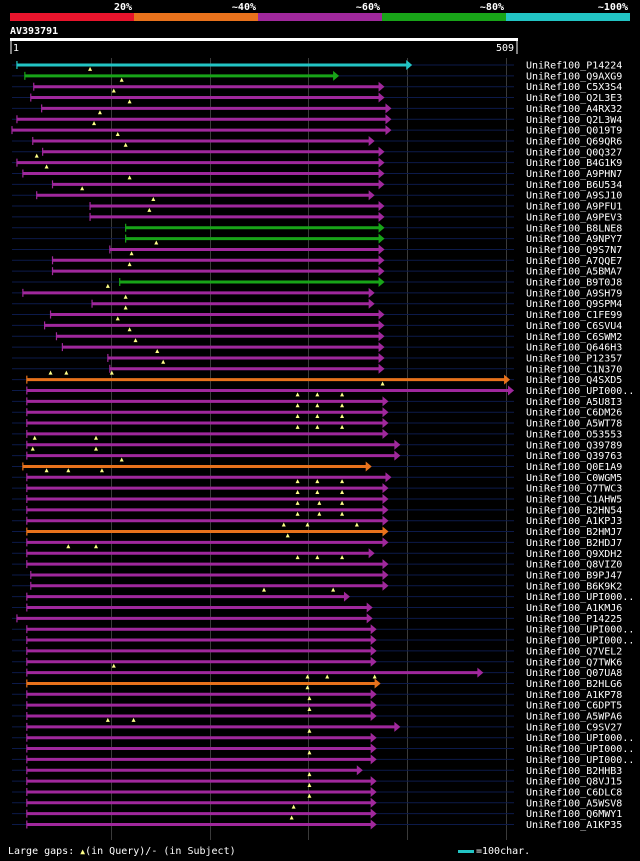 Image resolution: width=640 pixels, height=861 pixels. Describe the element at coordinates (317, 541) in the screenshot. I see `hit-row: UniRef100_B2HDJ7` at that location.